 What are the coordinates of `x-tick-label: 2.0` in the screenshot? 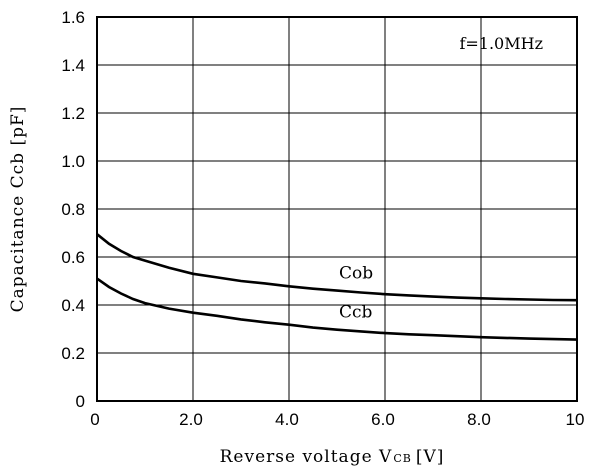 It's located at (191, 419).